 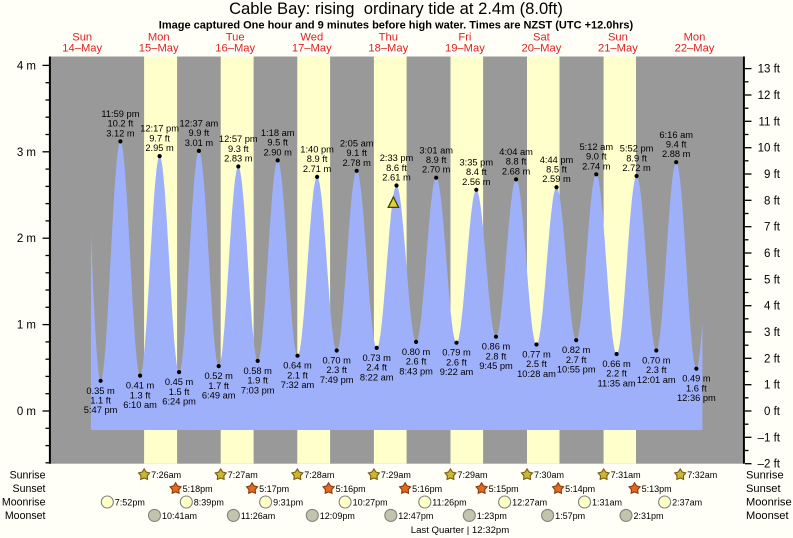 I want to click on svg-text: 0.73 m, so click(x=376, y=358).